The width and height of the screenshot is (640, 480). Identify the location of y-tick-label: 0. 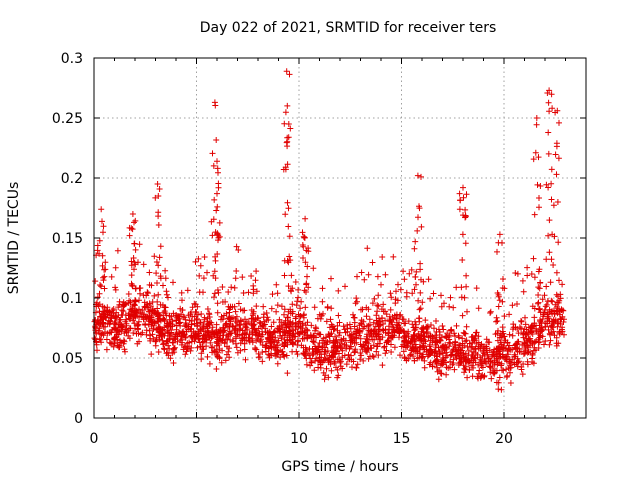
(78, 419).